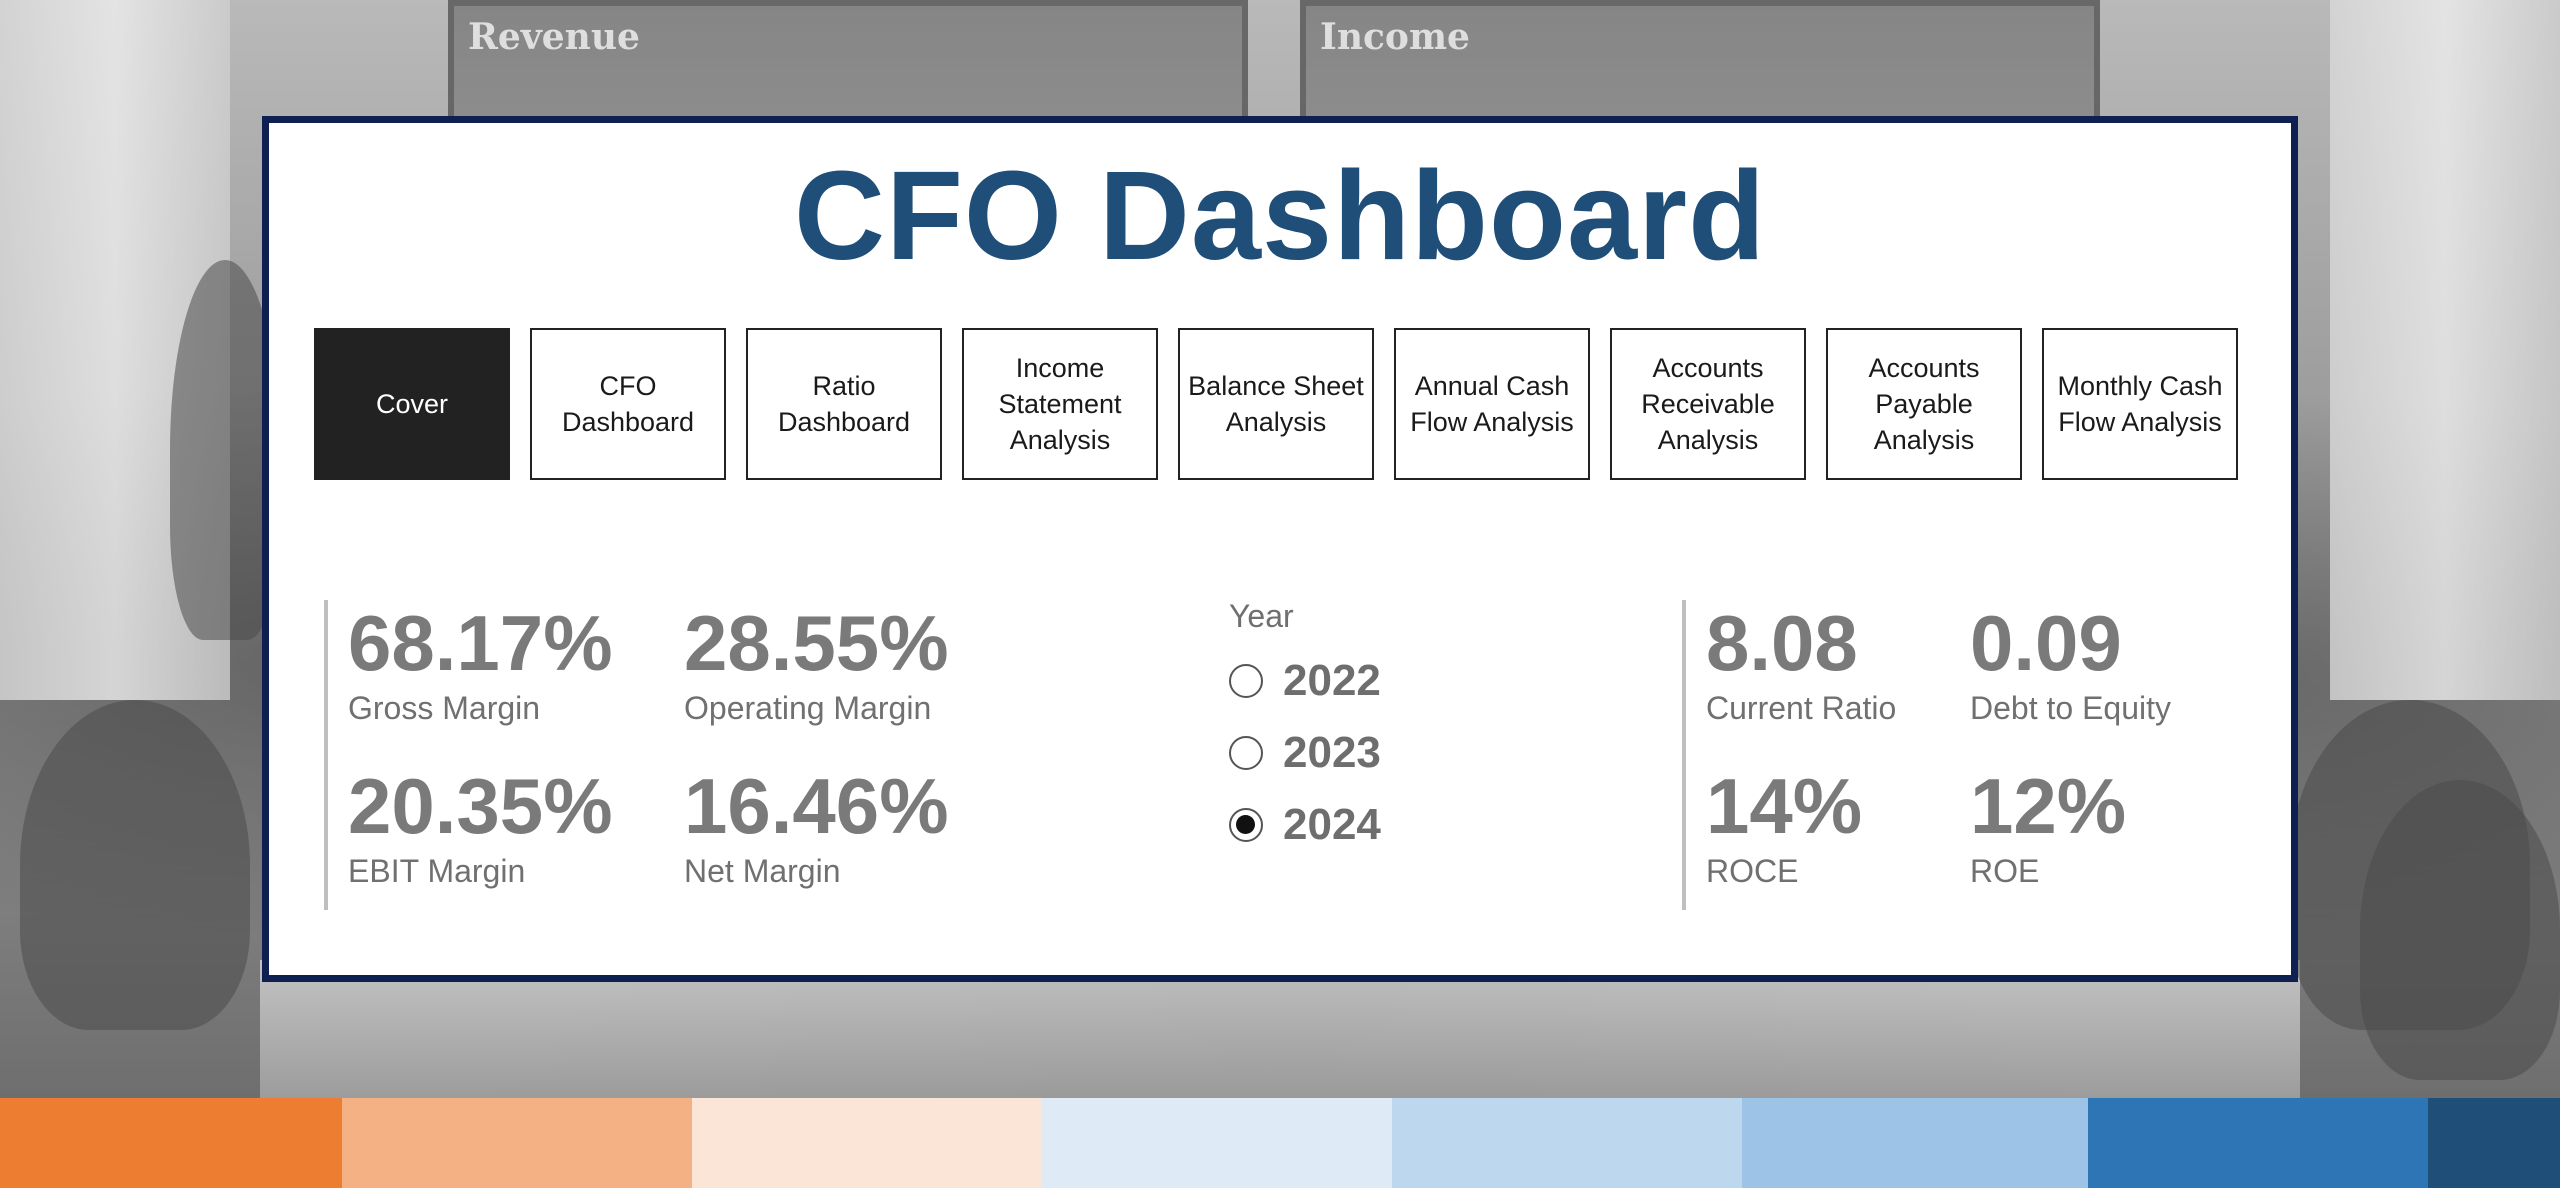  What do you see at coordinates (412, 404) in the screenshot?
I see `nav-button-cover: Cover` at bounding box center [412, 404].